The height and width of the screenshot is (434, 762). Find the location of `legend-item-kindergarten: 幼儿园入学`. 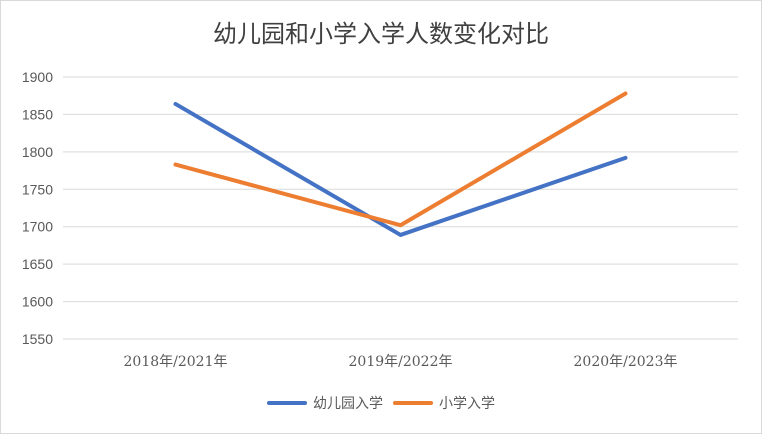

legend-item-kindergarten: 幼儿园入学 is located at coordinates (325, 403).